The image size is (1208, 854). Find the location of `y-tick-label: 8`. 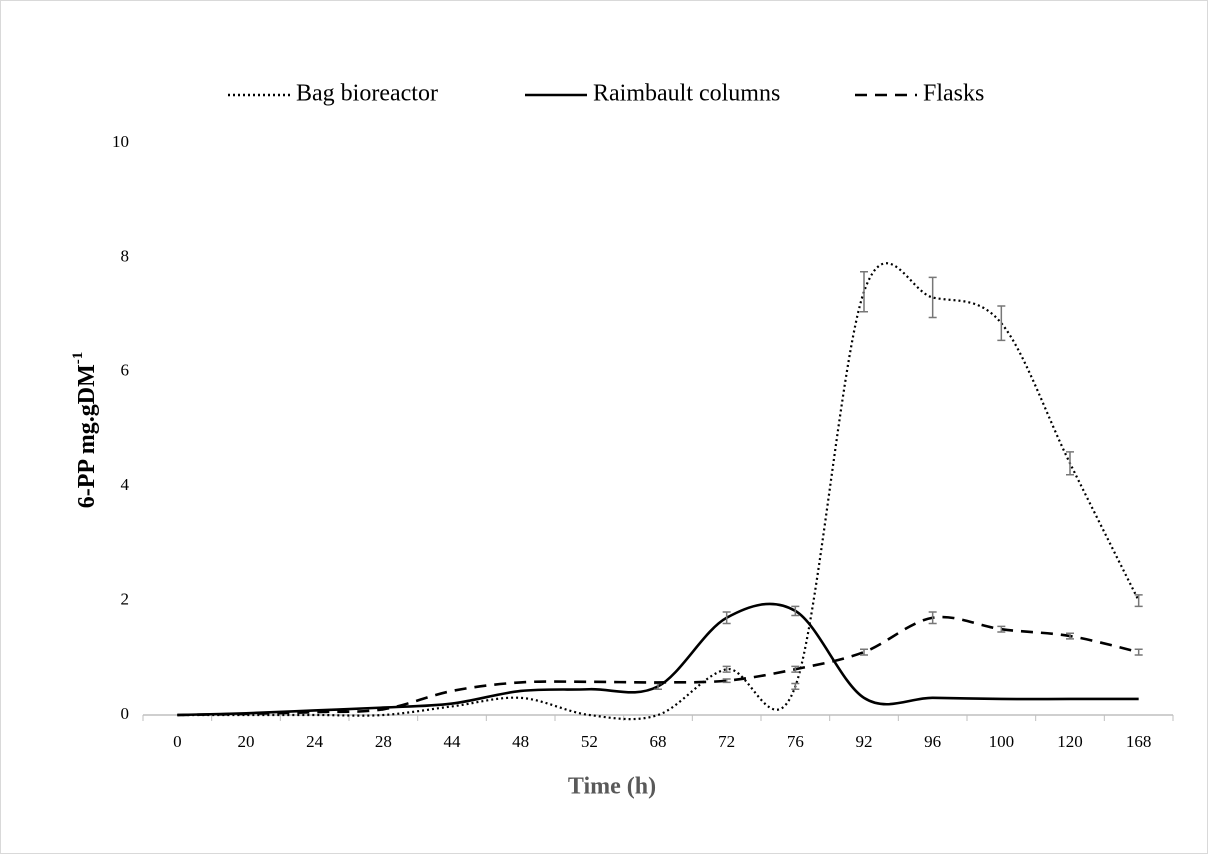

y-tick-label: 8 is located at coordinates (125, 255).